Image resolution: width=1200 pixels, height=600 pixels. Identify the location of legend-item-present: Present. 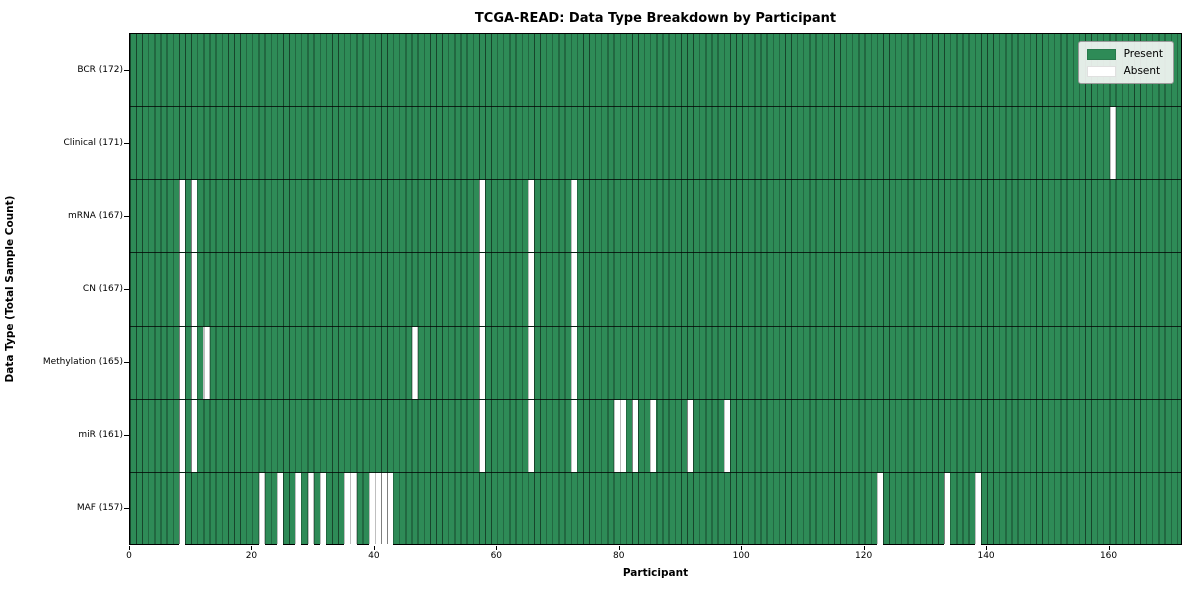
(1124, 54).